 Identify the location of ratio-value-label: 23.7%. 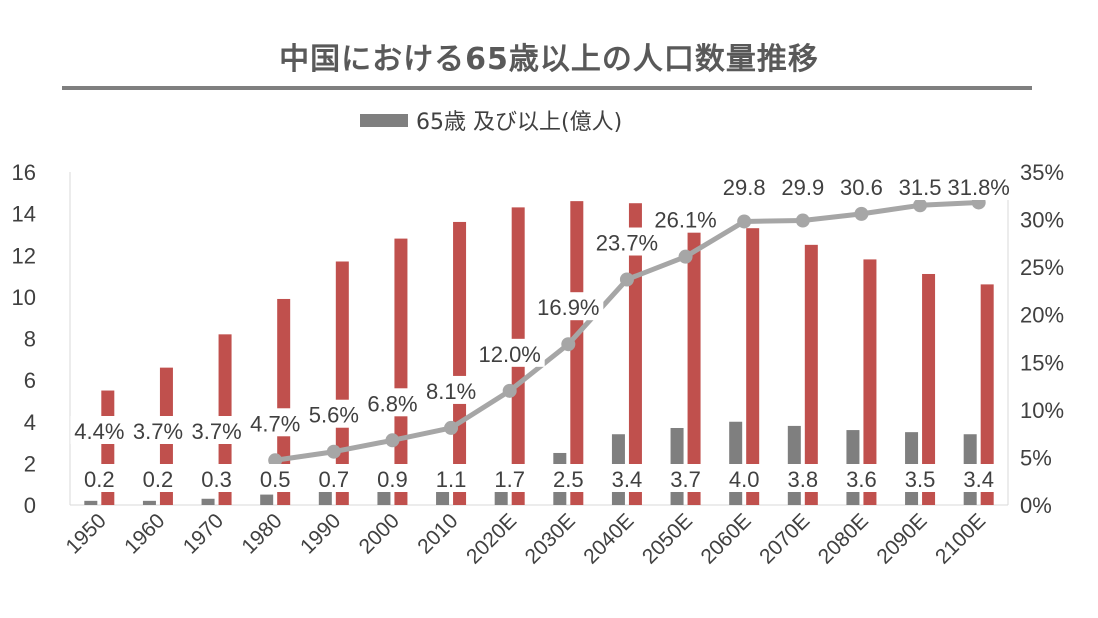
(627, 243).